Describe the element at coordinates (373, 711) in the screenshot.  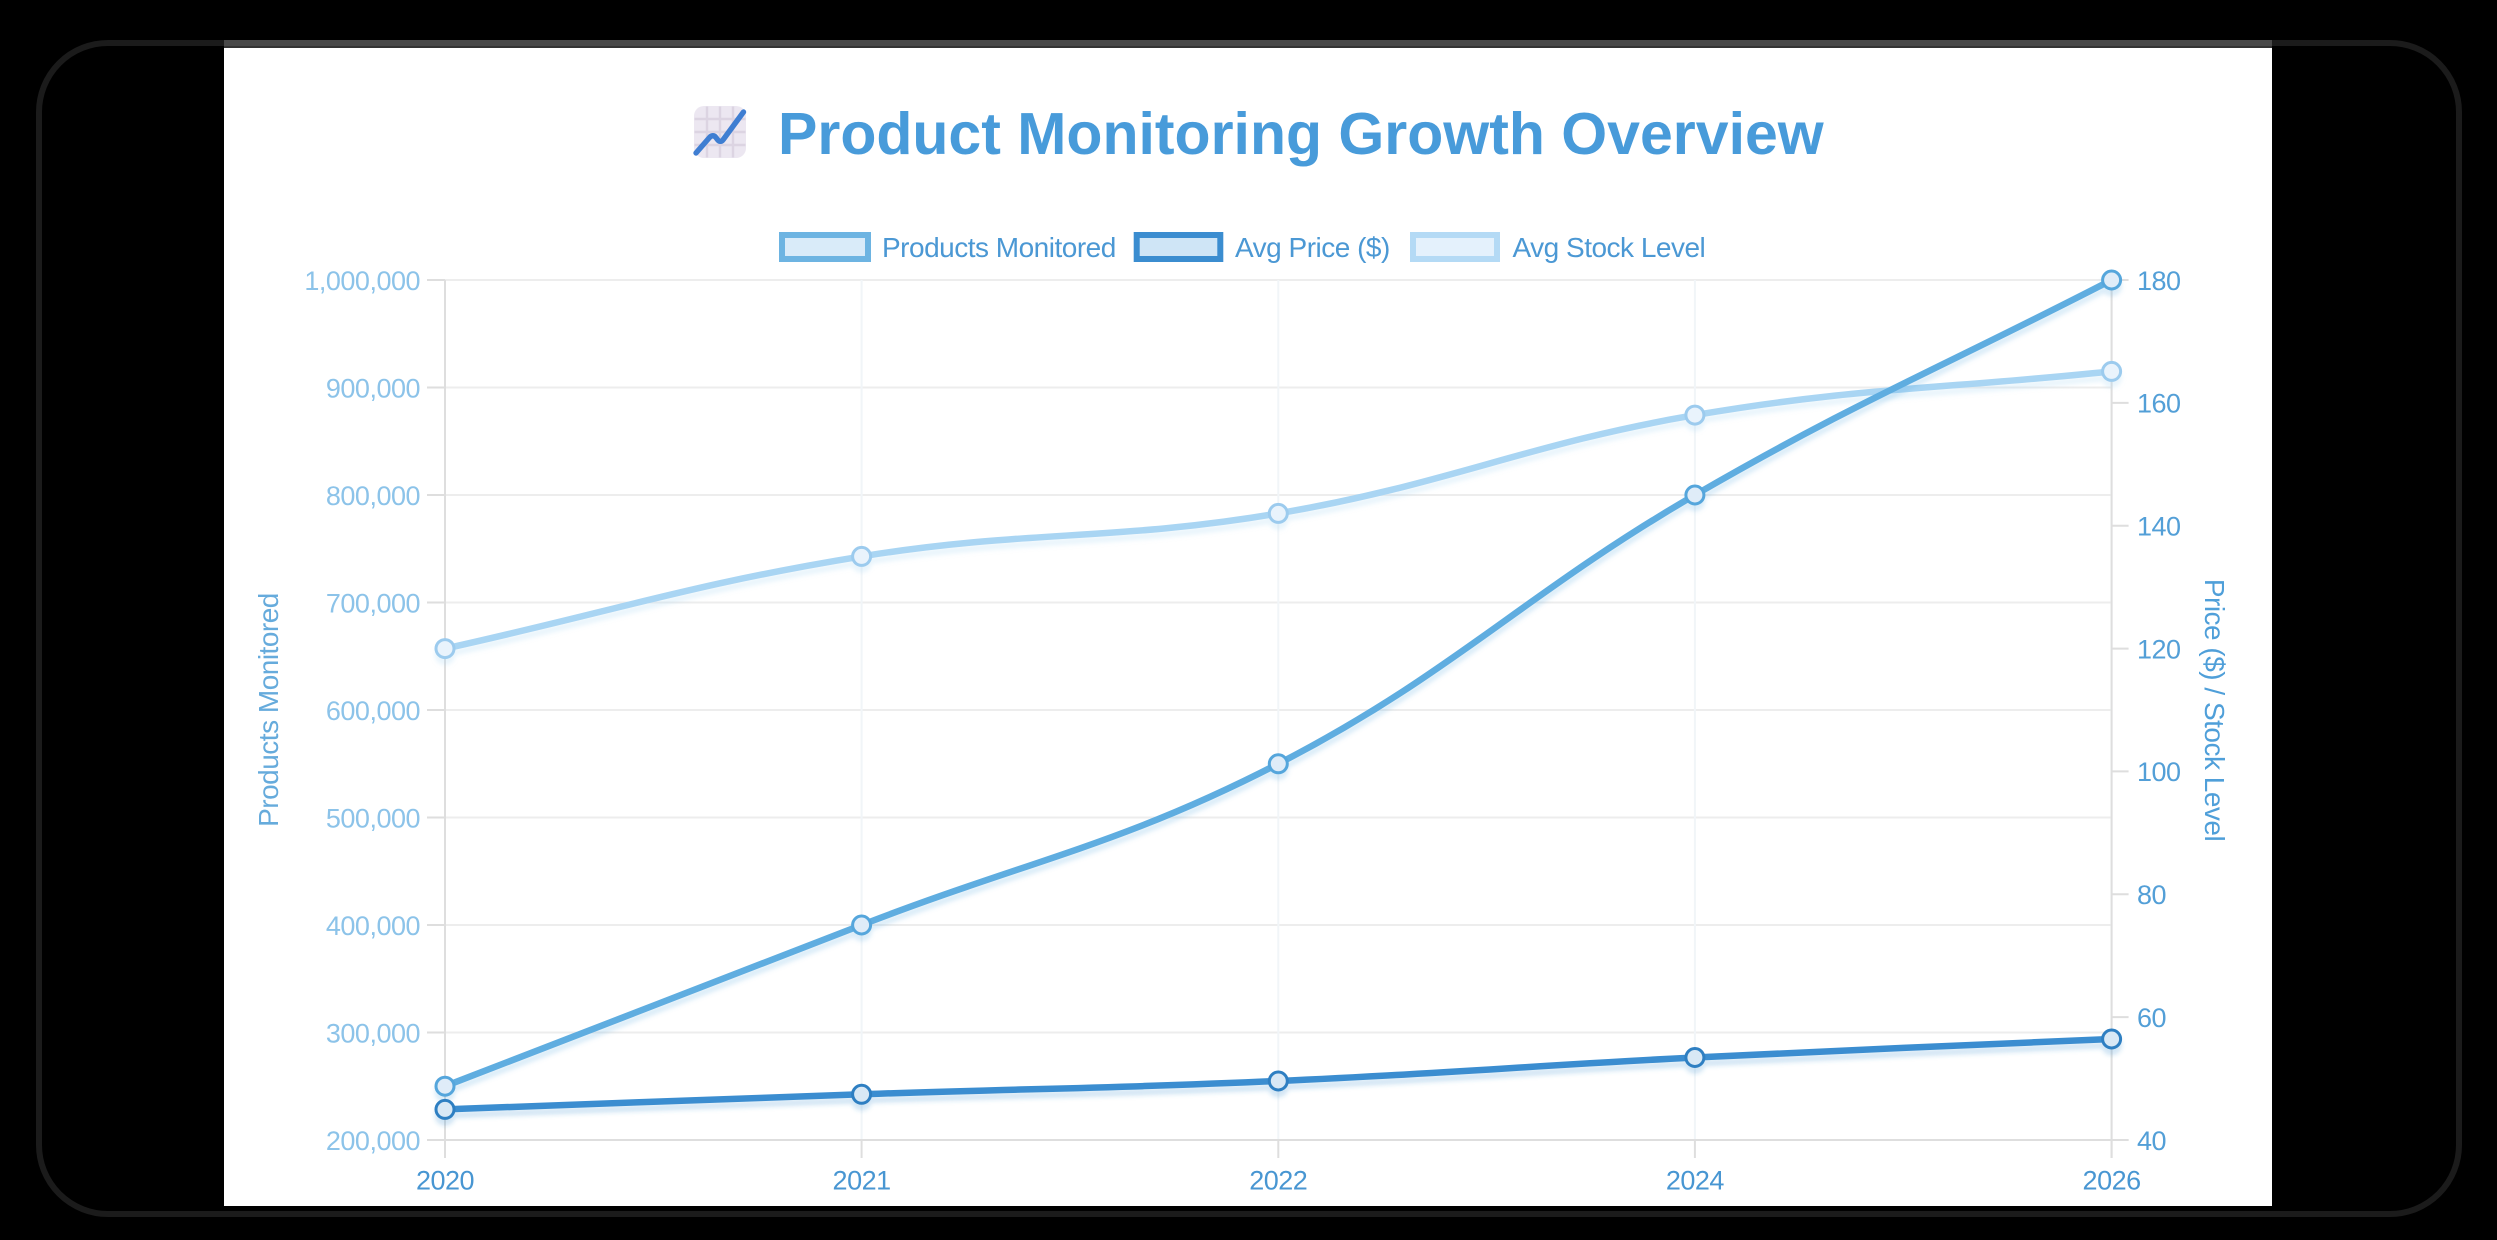
I see `svg-text: 600,000` at that location.